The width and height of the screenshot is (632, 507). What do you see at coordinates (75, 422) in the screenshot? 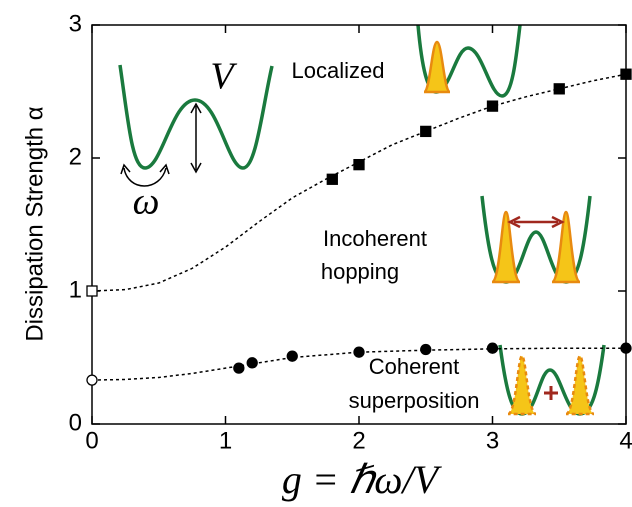
I see `y-tick-label: 0` at bounding box center [75, 422].